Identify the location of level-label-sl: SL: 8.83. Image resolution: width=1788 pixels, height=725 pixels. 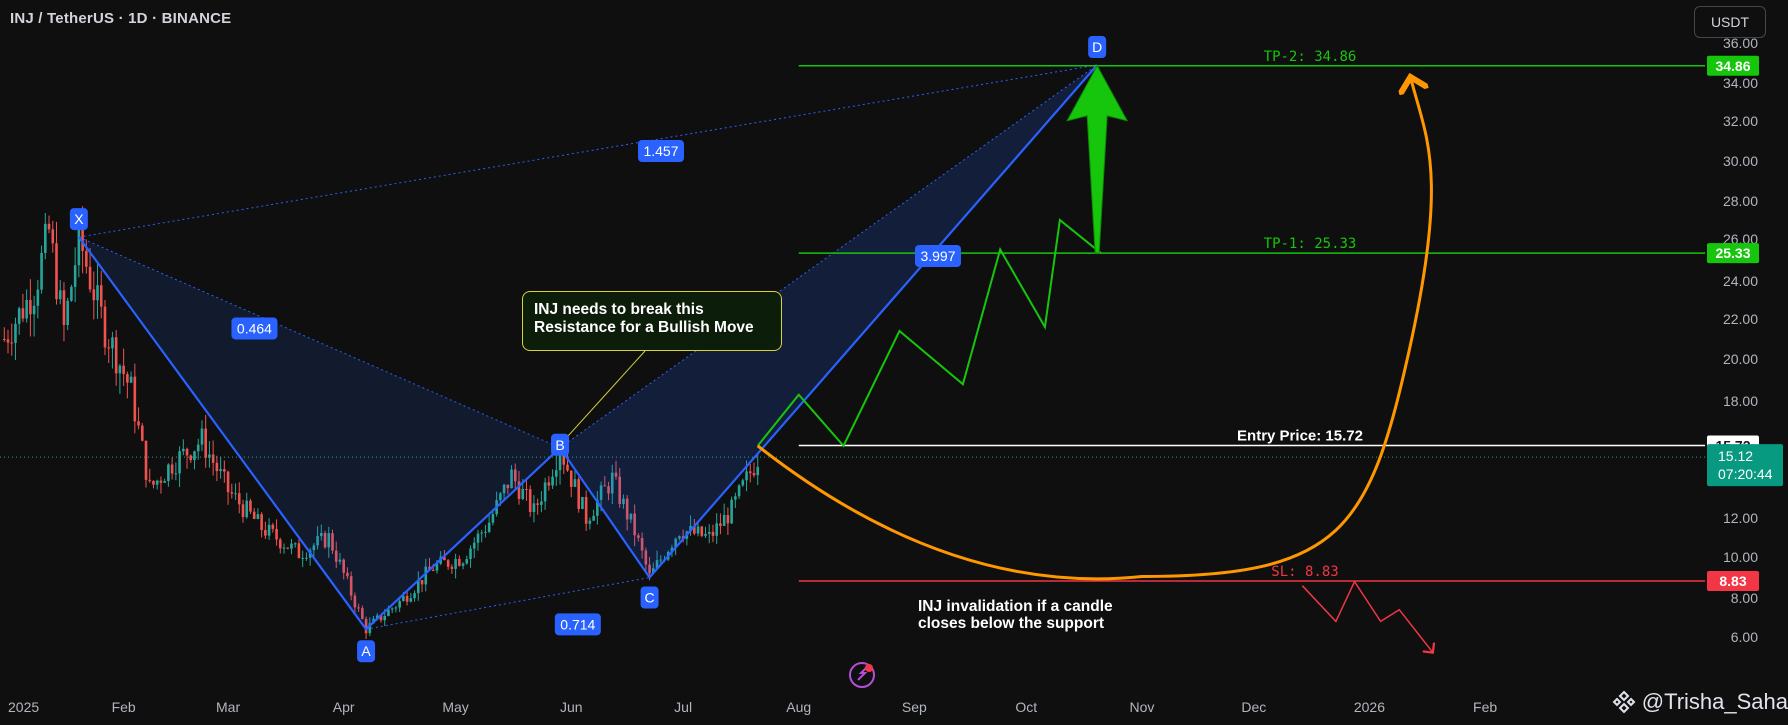
(1304, 572).